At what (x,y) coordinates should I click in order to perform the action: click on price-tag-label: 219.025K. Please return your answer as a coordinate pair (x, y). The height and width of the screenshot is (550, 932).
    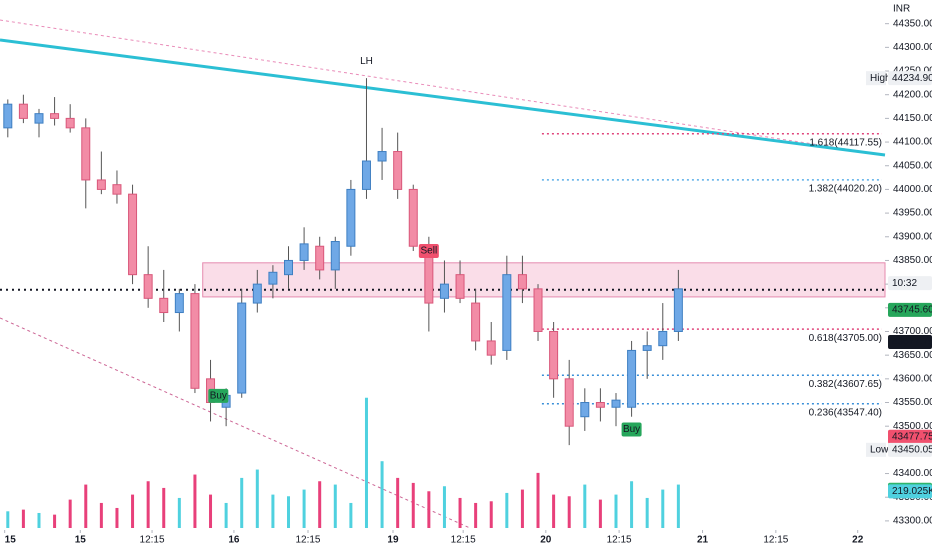
    Looking at the image, I should click on (912, 491).